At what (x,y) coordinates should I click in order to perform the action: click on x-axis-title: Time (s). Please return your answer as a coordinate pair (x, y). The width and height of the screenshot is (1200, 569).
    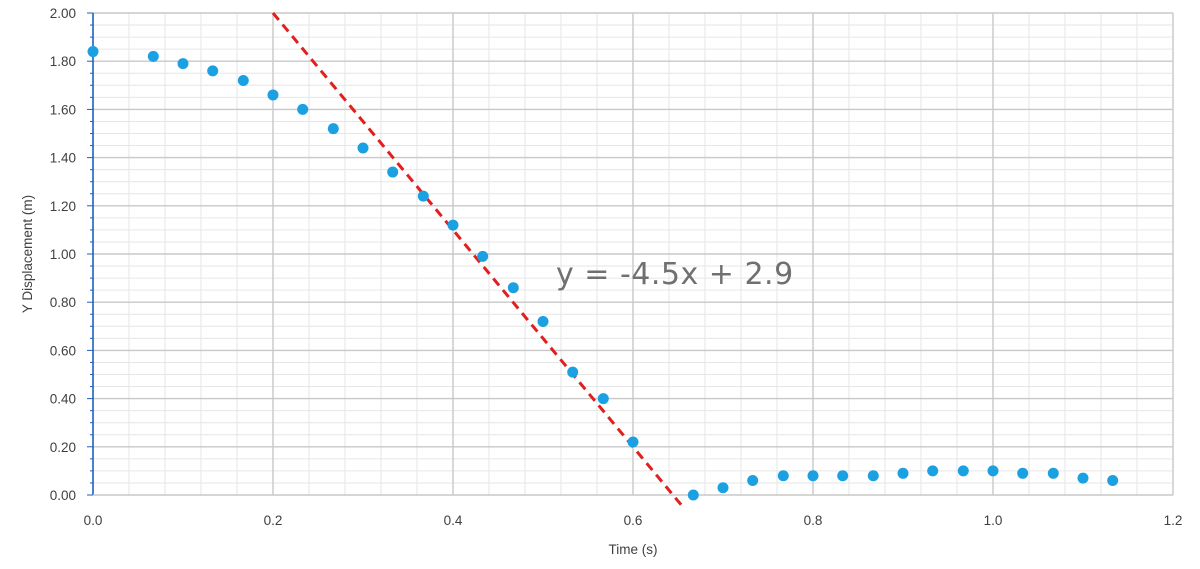
    Looking at the image, I should click on (633, 549).